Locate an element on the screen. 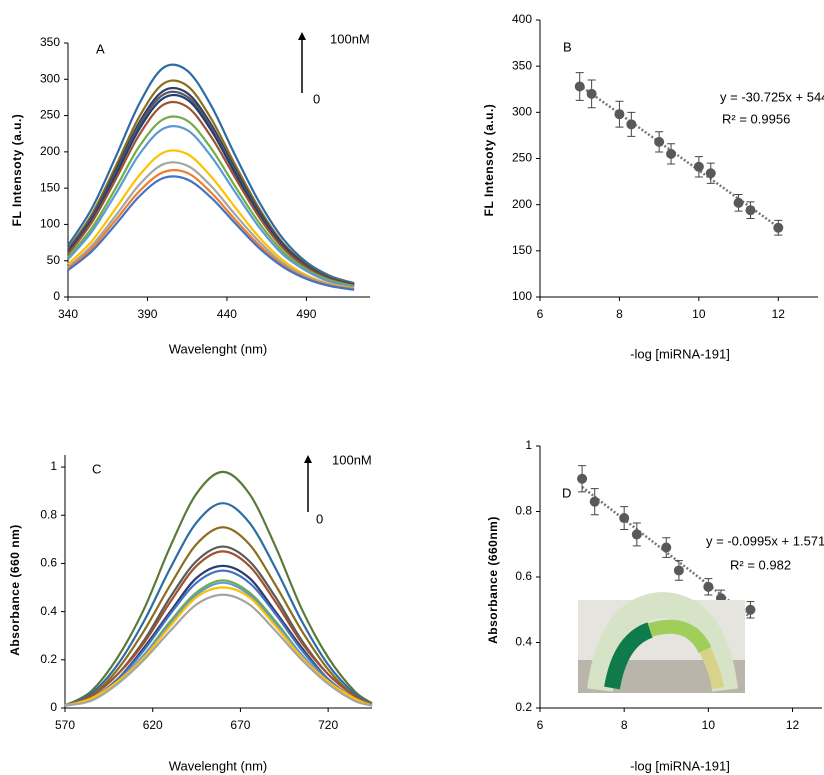 This screenshot has height=775, width=824. annotation-equation: y = -0.0995x + 1.5714 is located at coordinates (765, 540).